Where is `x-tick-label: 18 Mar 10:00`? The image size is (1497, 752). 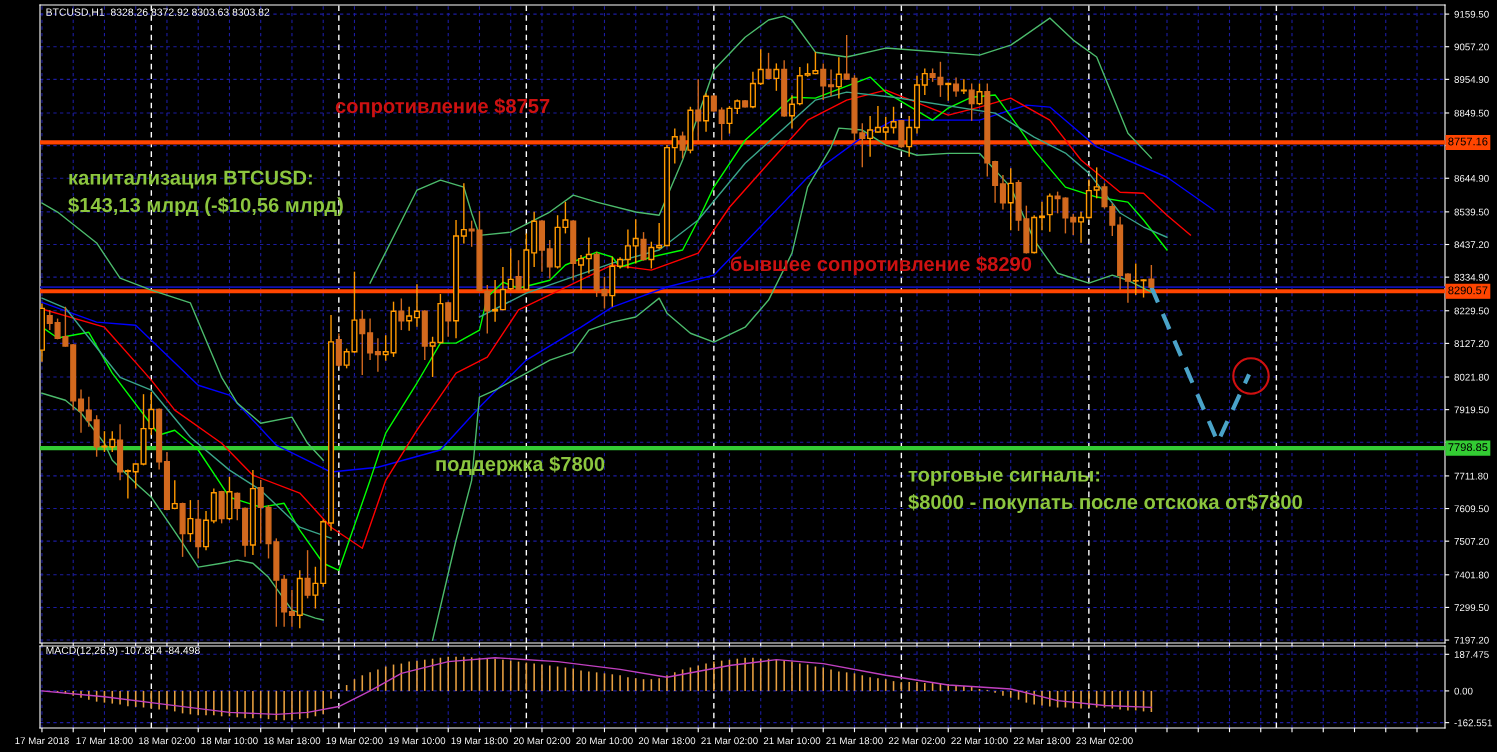
x-tick-label: 18 Mar 10:00 is located at coordinates (229, 741).